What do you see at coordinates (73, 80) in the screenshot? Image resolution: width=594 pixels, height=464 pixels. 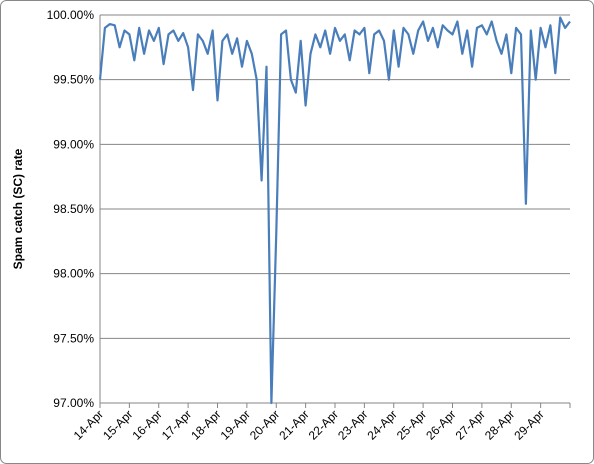 I see `y-tick-label: 99.50%` at bounding box center [73, 80].